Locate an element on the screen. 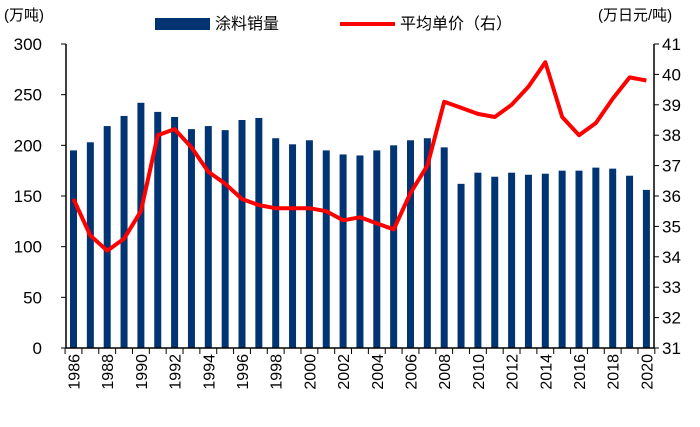 The image size is (700, 427). bar-2010 is located at coordinates (477, 260).